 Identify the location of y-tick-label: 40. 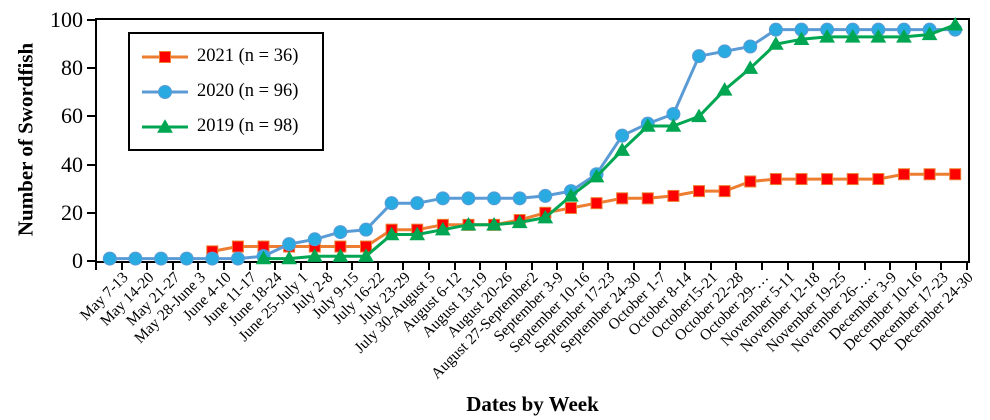
(72, 164).